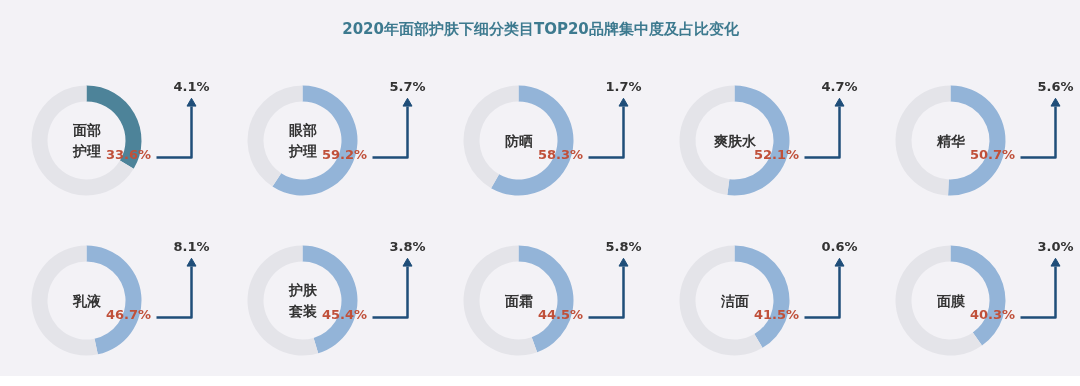 Image resolution: width=1080 pixels, height=386 pixels. What do you see at coordinates (839, 246) in the screenshot?
I see `text: 0.6%` at bounding box center [839, 246].